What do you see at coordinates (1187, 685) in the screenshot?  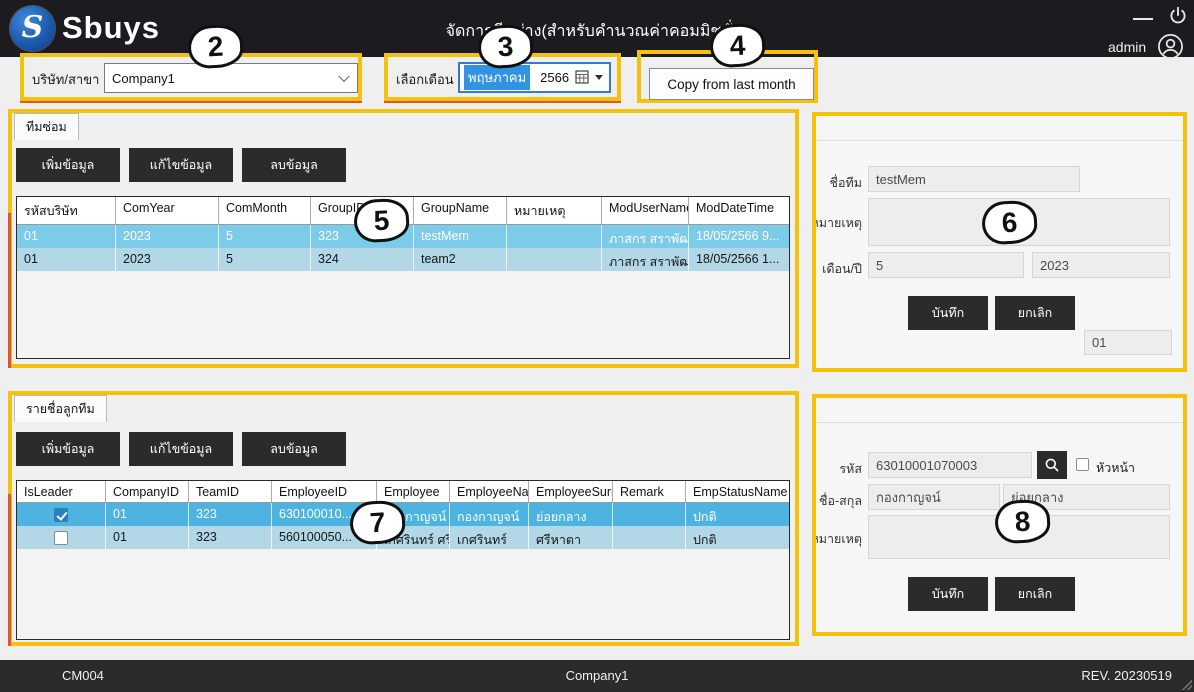 I see `resize-grip` at bounding box center [1187, 685].